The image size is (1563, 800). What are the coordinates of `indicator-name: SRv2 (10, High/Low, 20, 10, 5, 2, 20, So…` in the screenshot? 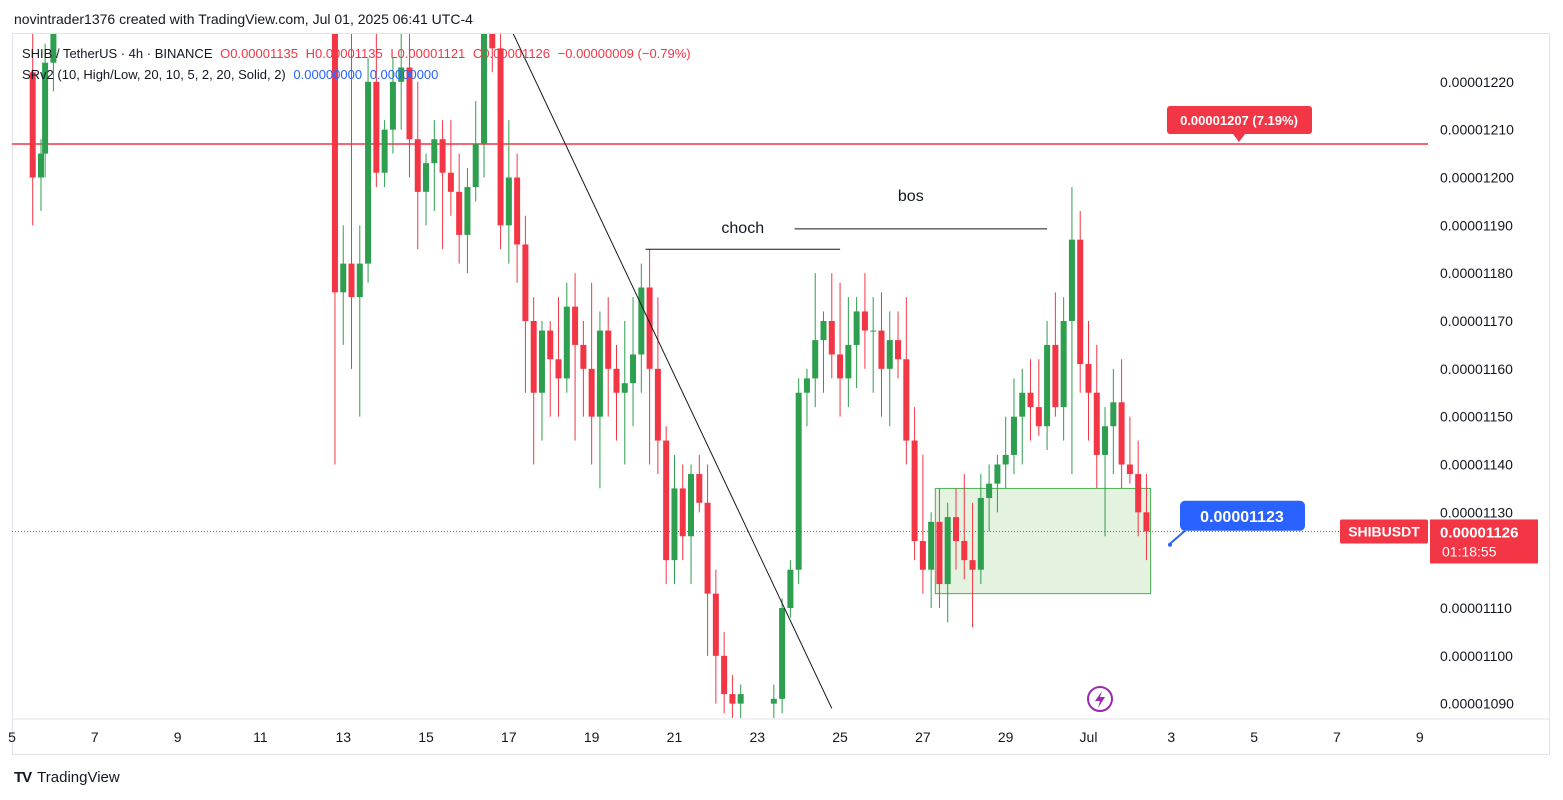 It's located at (154, 74).